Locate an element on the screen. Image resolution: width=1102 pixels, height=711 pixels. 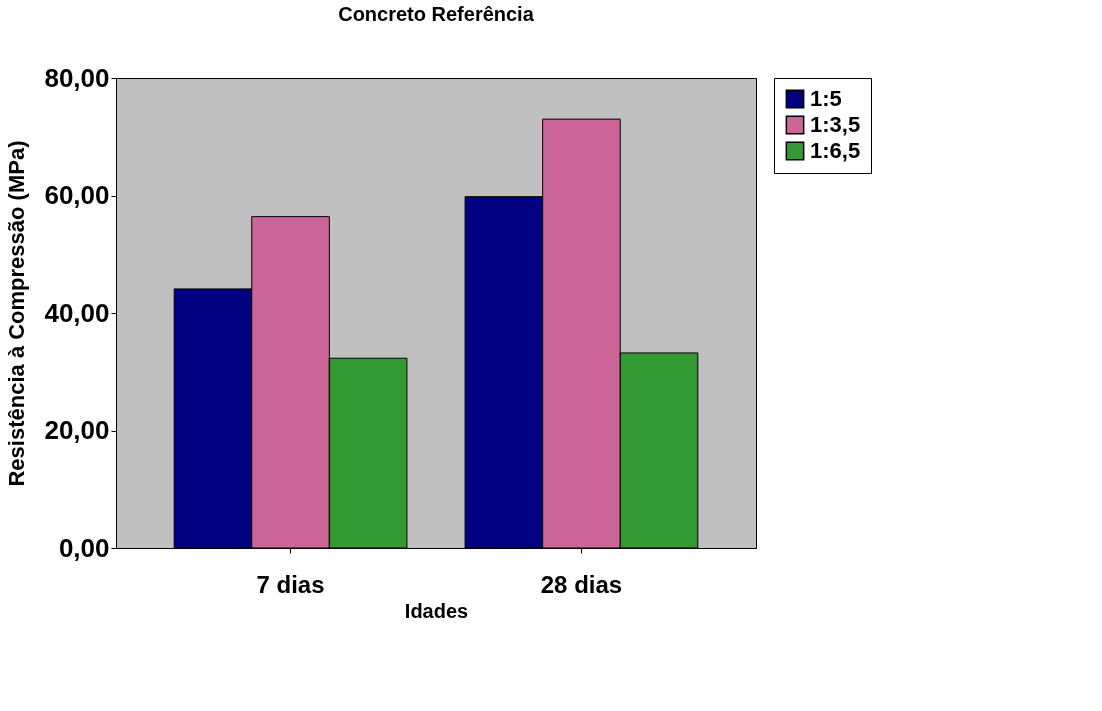
x-tick-label: 28 dias is located at coordinates (581, 584).